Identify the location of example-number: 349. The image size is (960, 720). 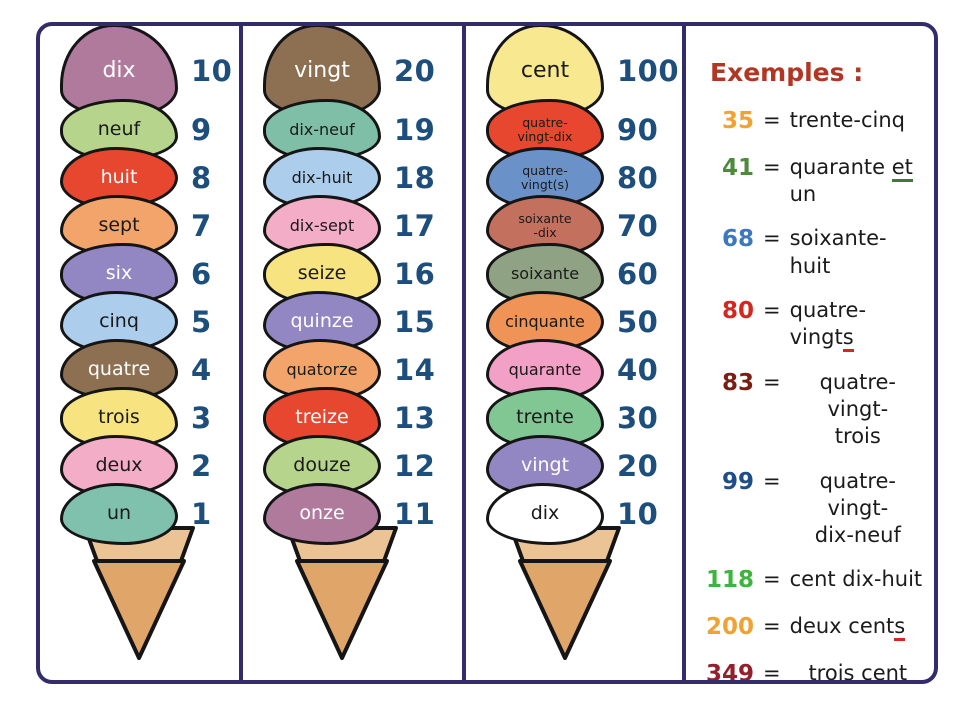
(729, 672).